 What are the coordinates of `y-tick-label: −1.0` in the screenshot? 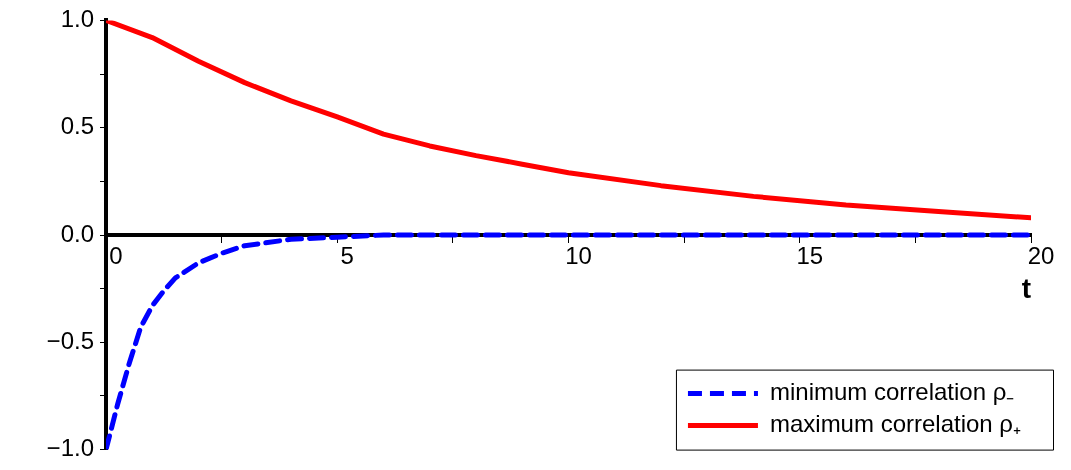 It's located at (70, 448).